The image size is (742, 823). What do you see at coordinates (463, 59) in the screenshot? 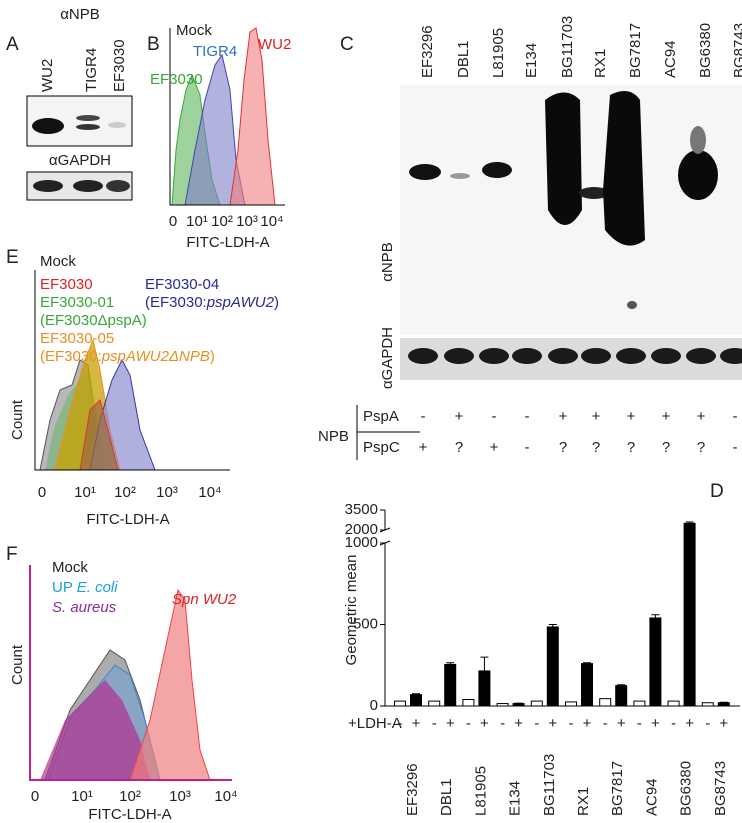
I see `lane-label: DBL1` at bounding box center [463, 59].